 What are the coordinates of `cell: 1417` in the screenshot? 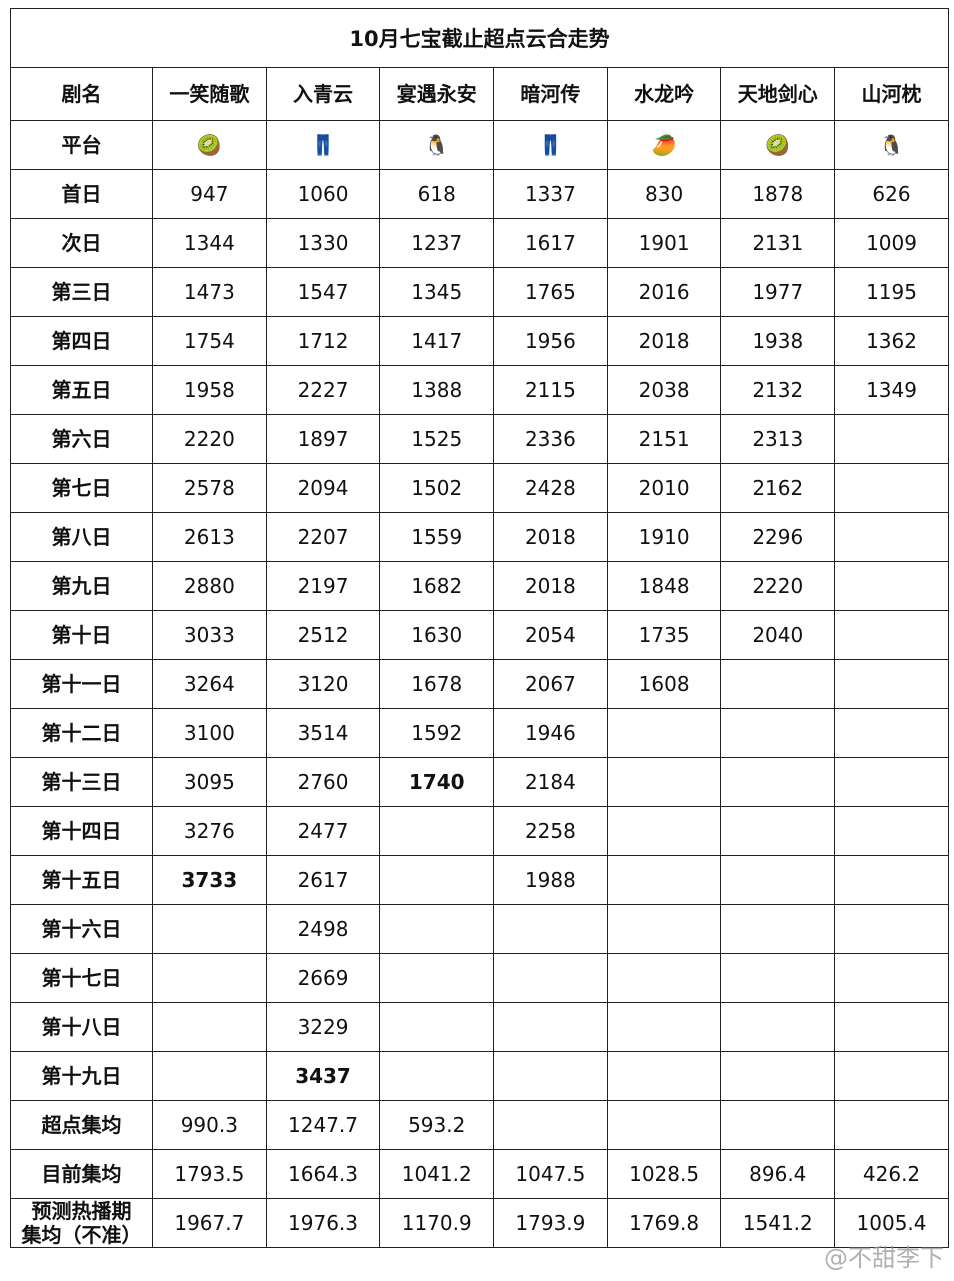 It's located at (437, 341).